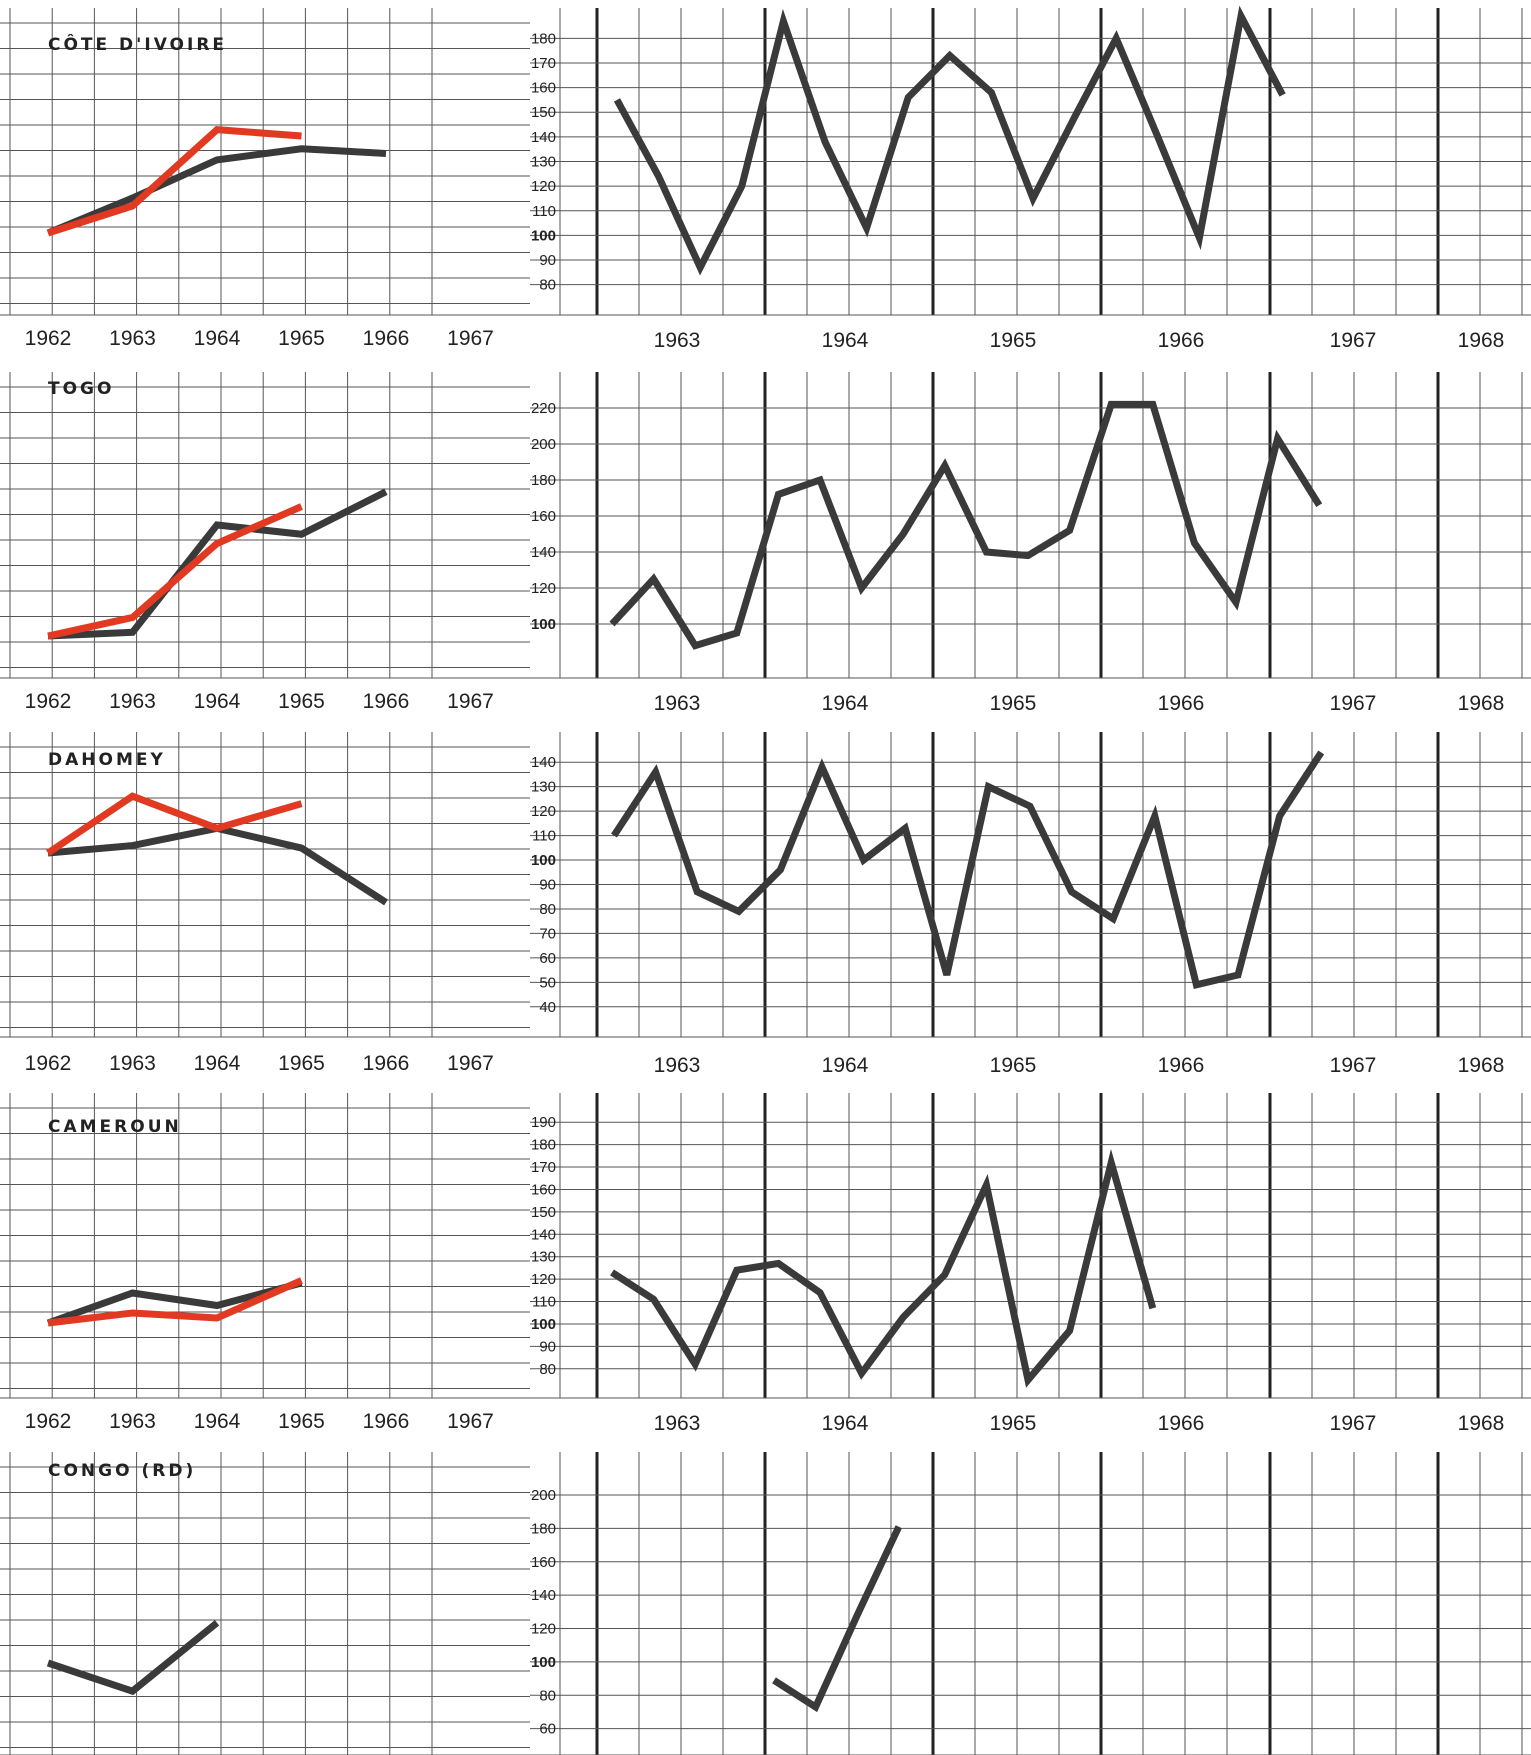 Image resolution: width=1531 pixels, height=1755 pixels. Describe the element at coordinates (547, 982) in the screenshot. I see `y-tick-label: 50` at that location.